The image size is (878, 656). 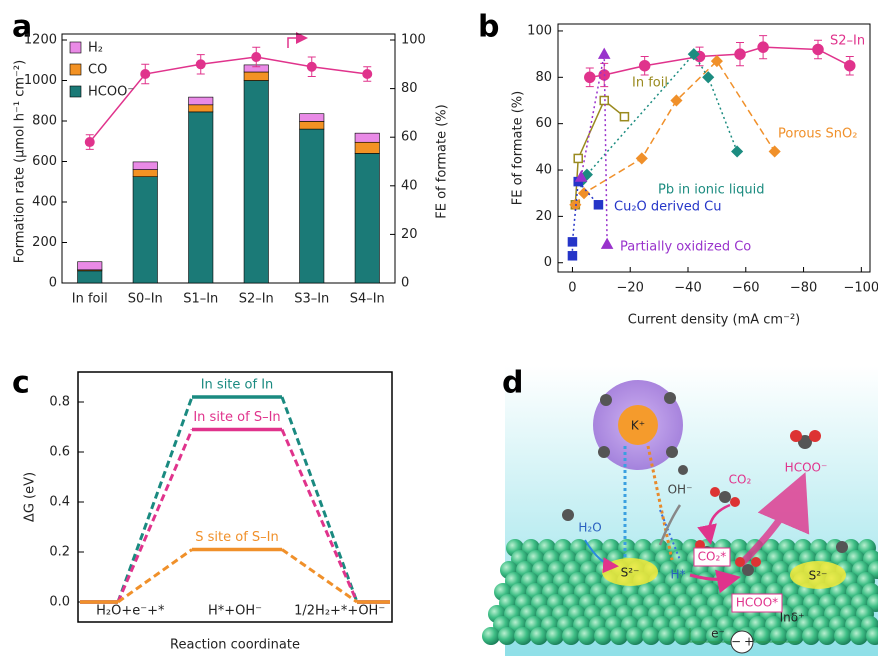 I want to click on y2-tick-label: 20, so click(x=409, y=234).